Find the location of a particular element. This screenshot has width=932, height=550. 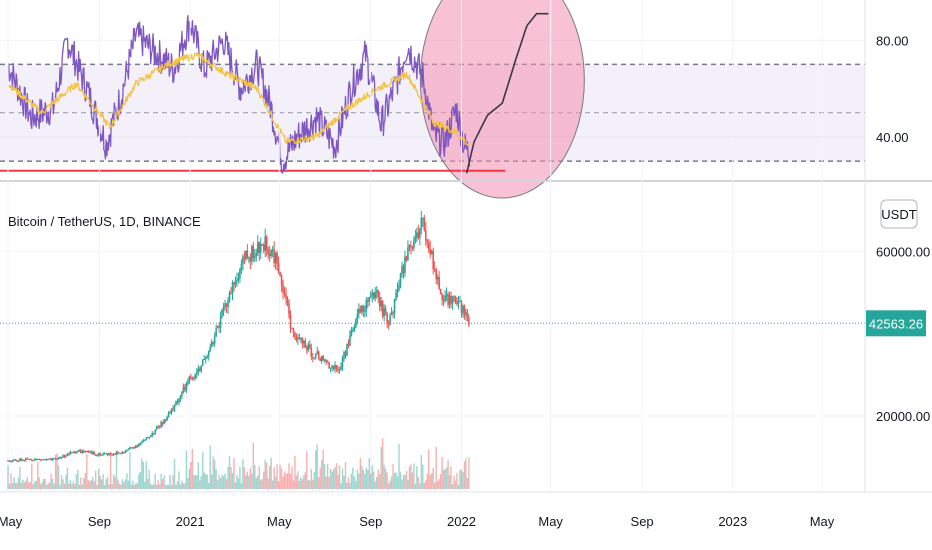

series-legend: Bitcoin / TetherUS, 1D, BINANCE is located at coordinates (104, 221).